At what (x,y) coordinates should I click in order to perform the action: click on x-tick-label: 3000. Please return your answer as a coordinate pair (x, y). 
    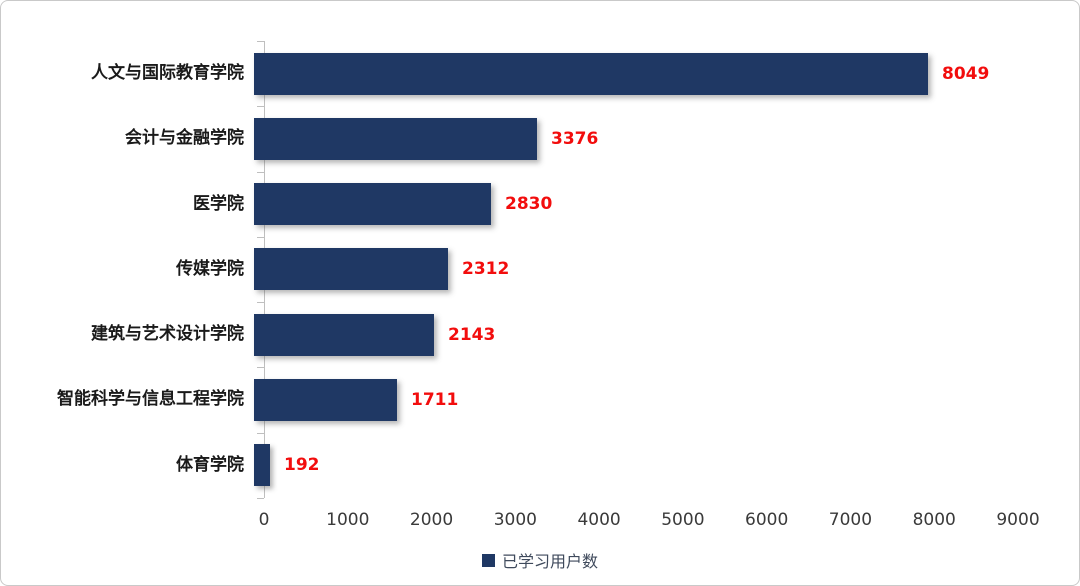
    Looking at the image, I should click on (515, 520).